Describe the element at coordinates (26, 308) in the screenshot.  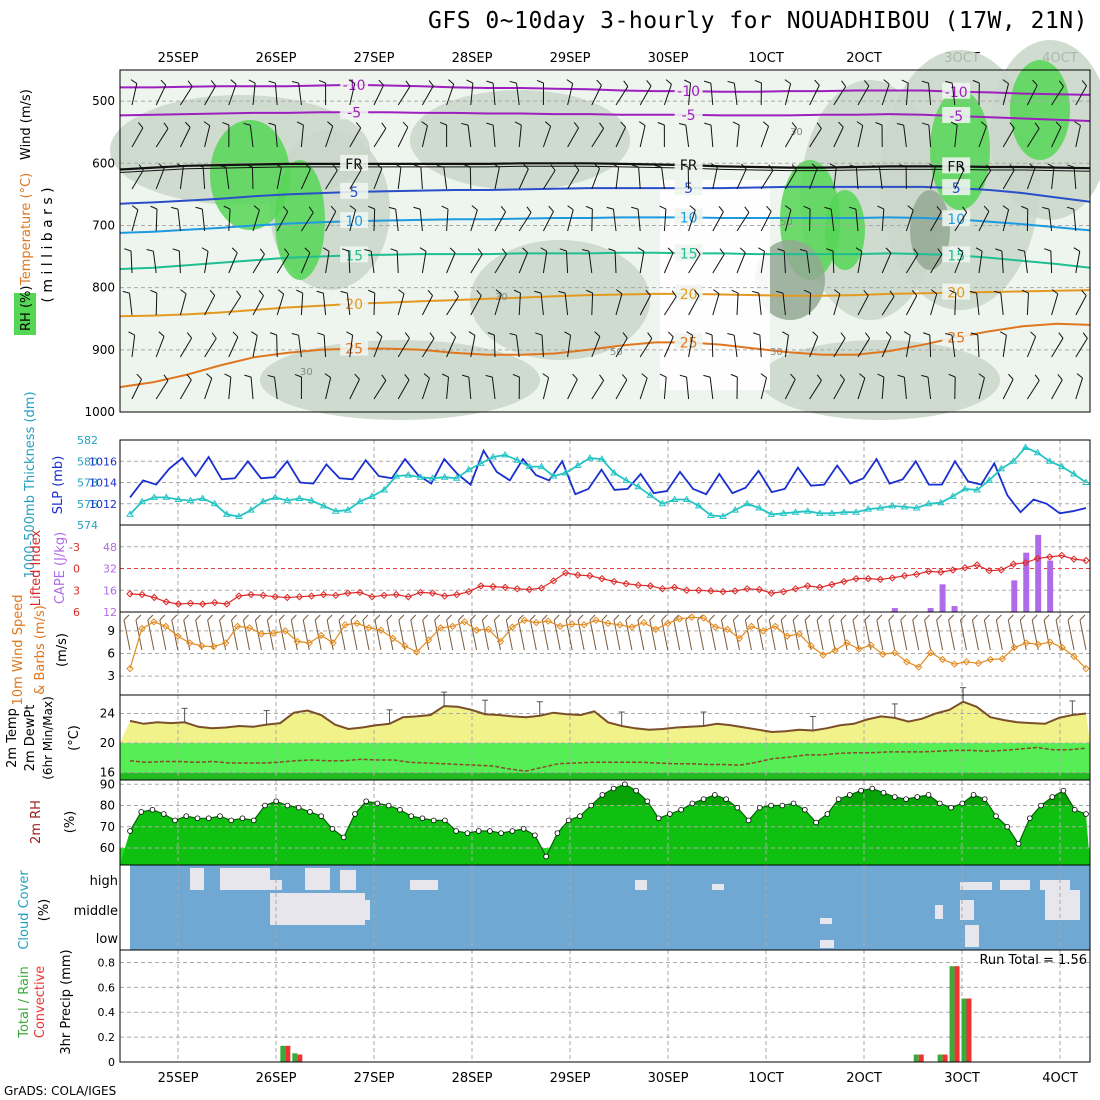
I see `ylabel-rh: RH (%)` at that location.